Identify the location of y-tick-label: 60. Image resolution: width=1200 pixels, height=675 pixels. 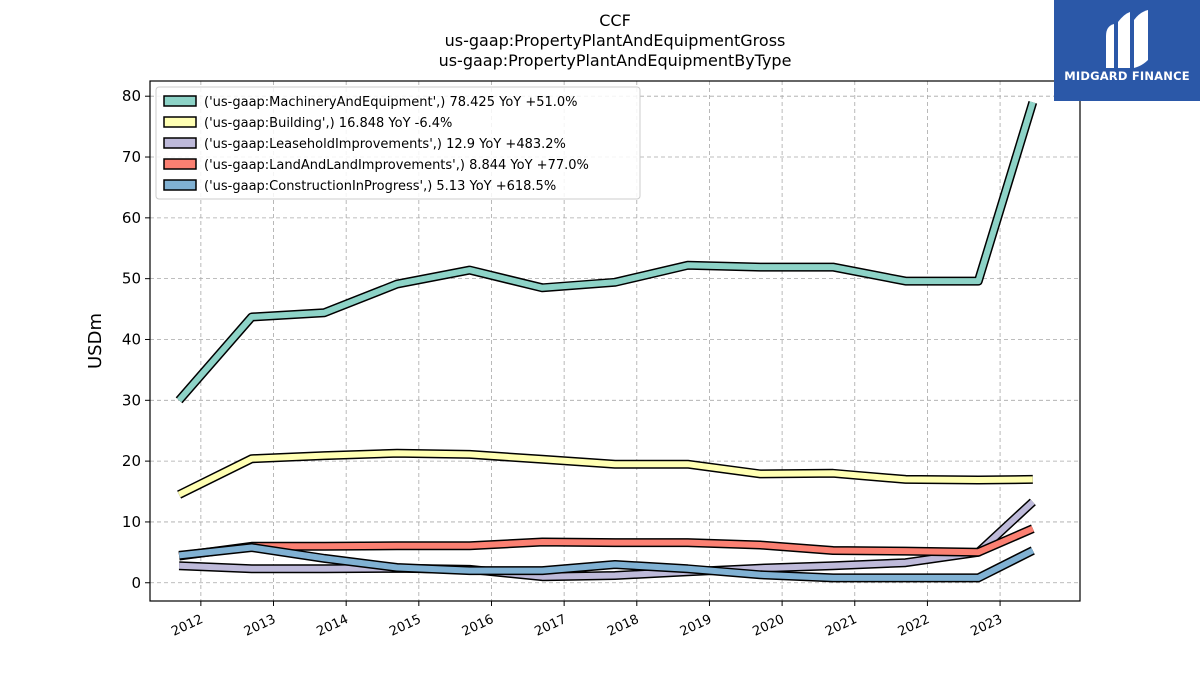
(131, 218).